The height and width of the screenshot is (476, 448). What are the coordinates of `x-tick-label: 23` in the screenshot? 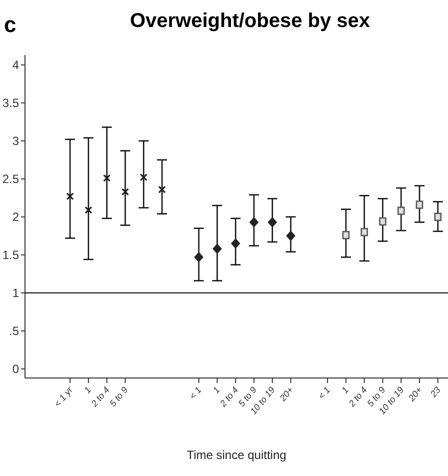 It's located at (435, 392).